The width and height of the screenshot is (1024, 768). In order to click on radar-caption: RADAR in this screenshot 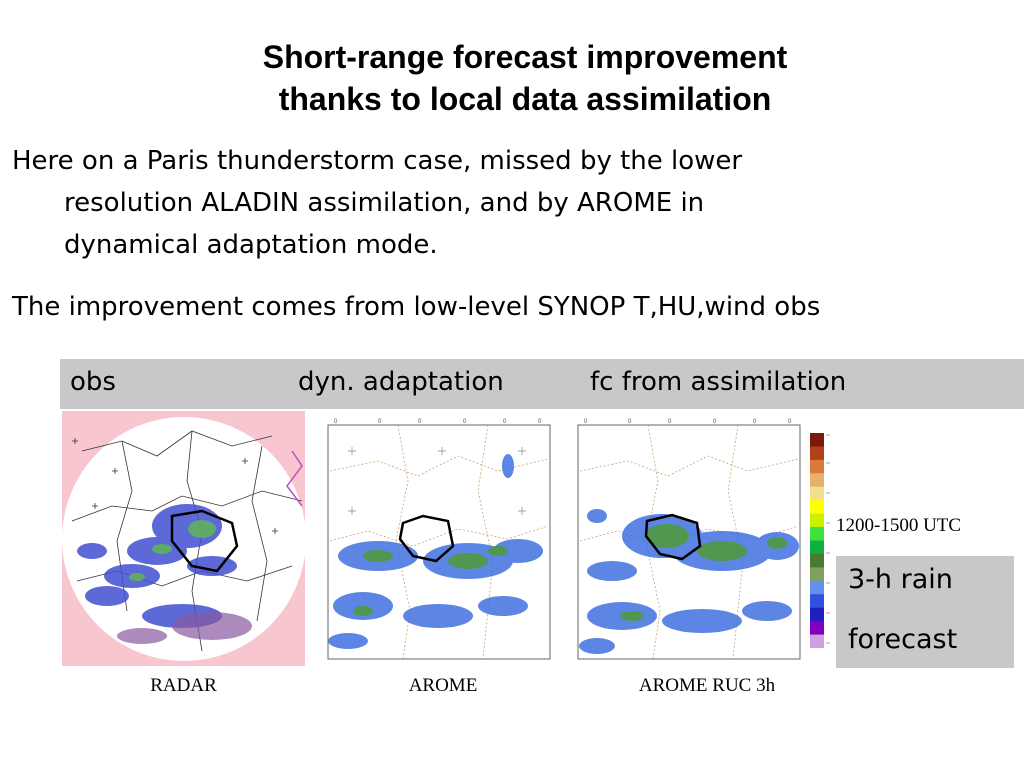, I will do `click(183, 685)`.